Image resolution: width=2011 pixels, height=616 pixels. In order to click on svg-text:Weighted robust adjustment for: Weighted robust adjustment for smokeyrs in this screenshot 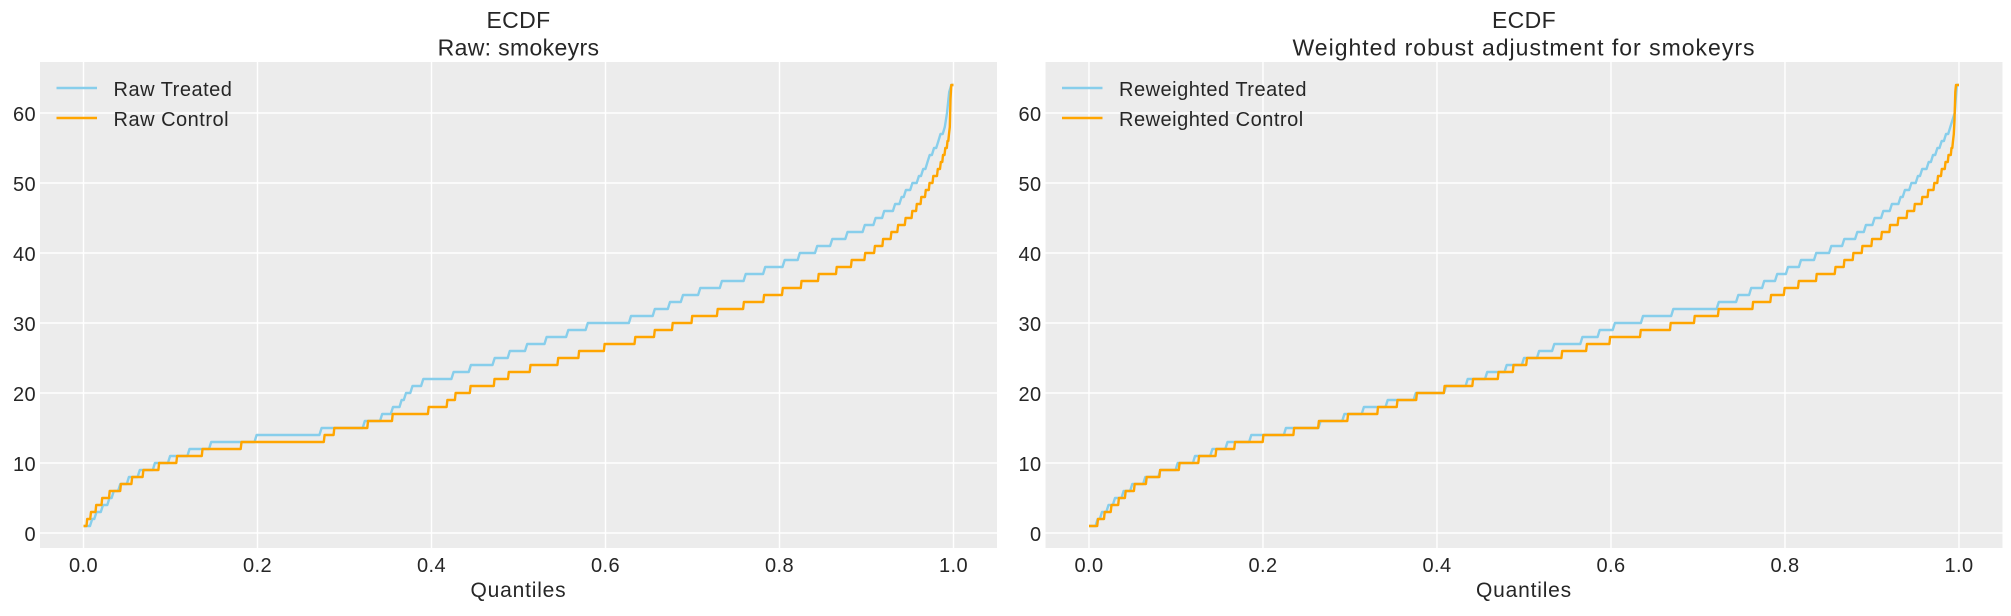, I will do `click(1524, 47)`.